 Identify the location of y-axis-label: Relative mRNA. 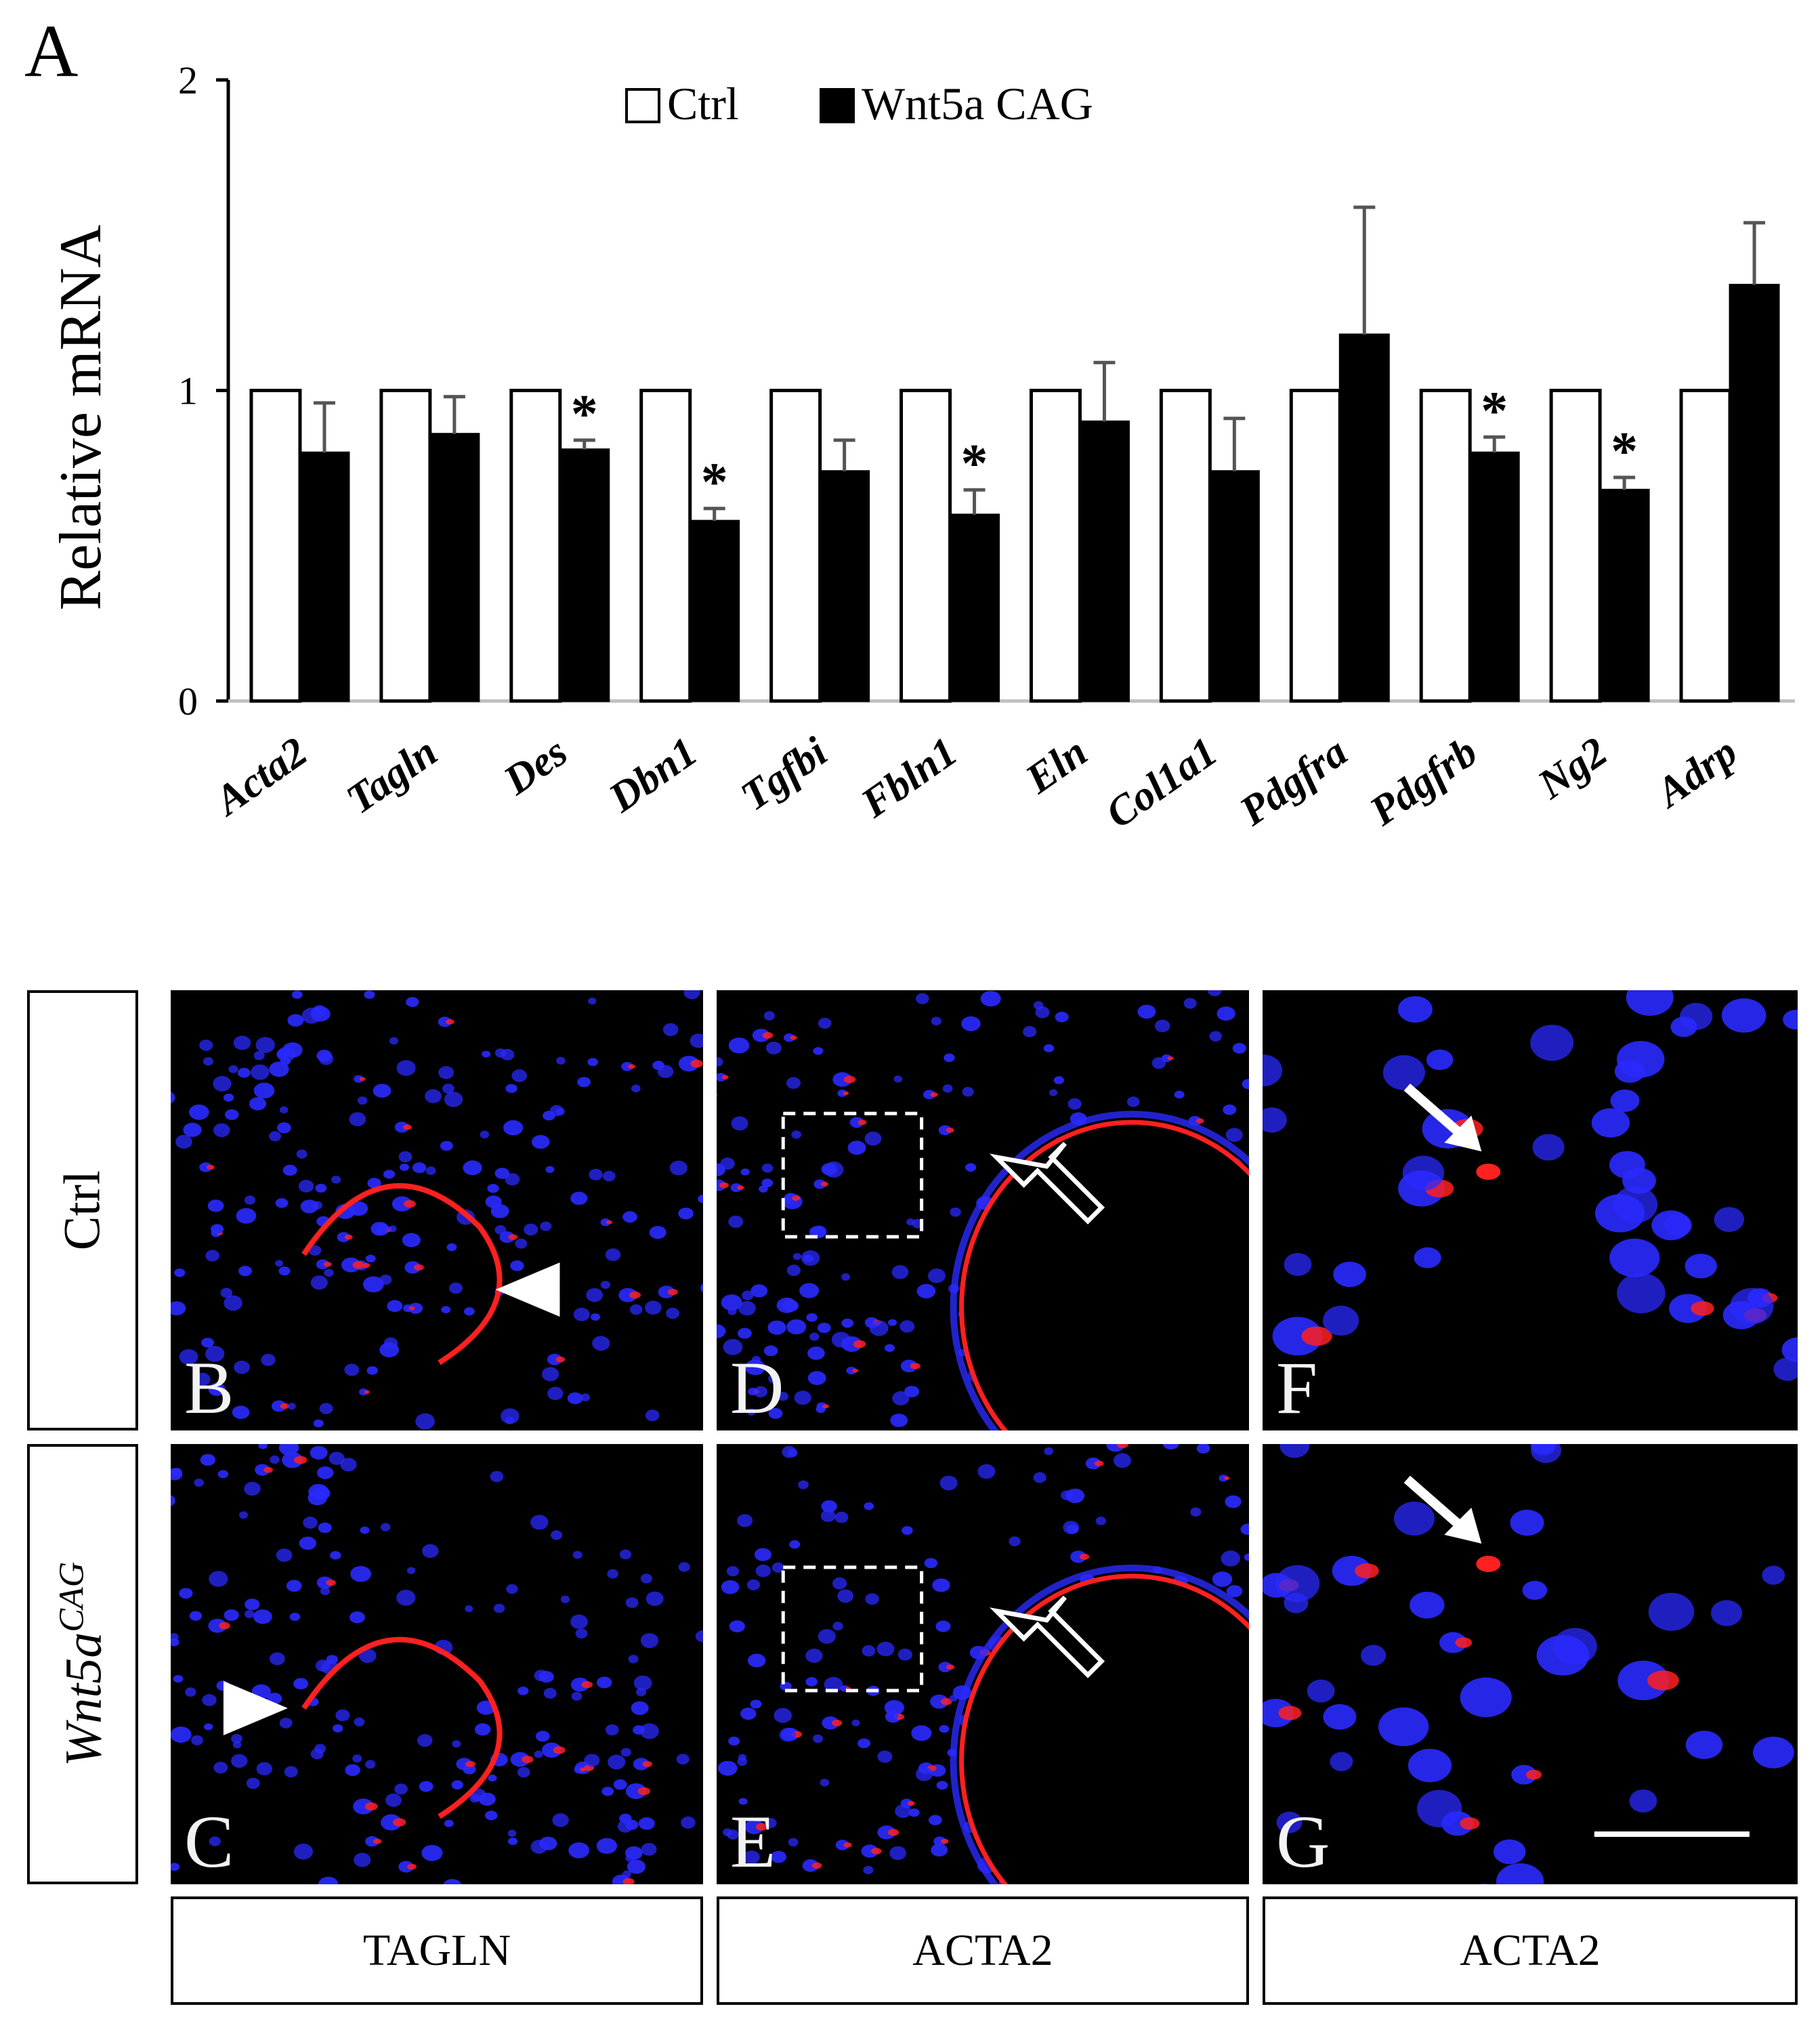
(81, 418).